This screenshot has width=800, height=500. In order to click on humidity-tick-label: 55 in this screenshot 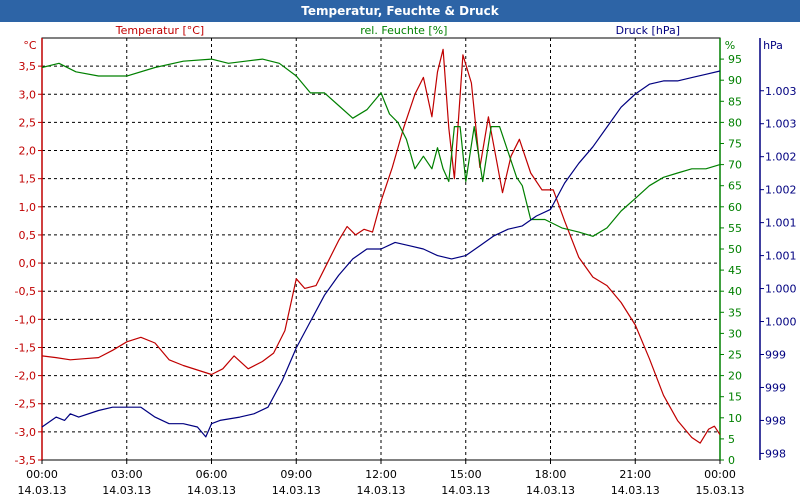, I will do `click(735, 228)`.